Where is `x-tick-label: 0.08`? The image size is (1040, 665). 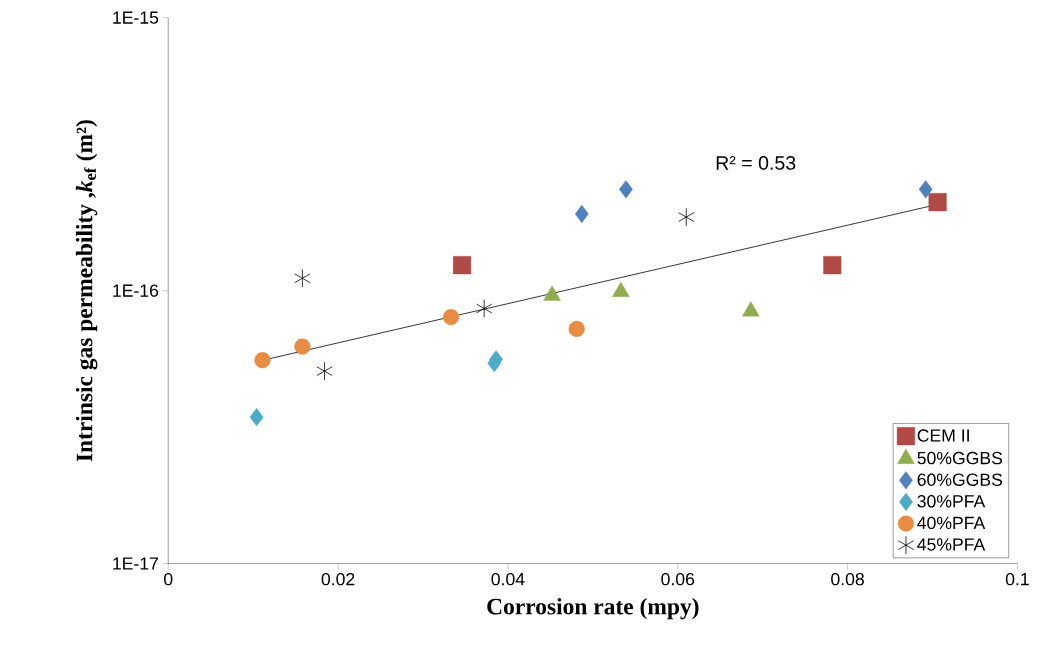 x-tick-label: 0.08 is located at coordinates (847, 579).